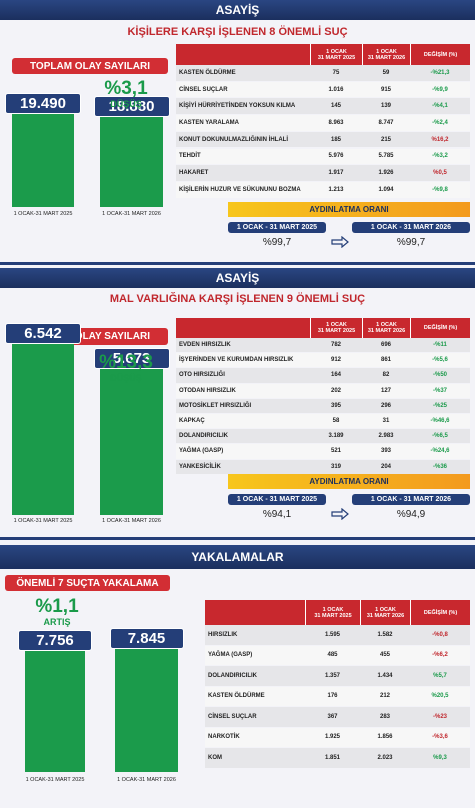 This screenshot has height=808, width=475. I want to click on table-cell: 393, so click(385, 451).